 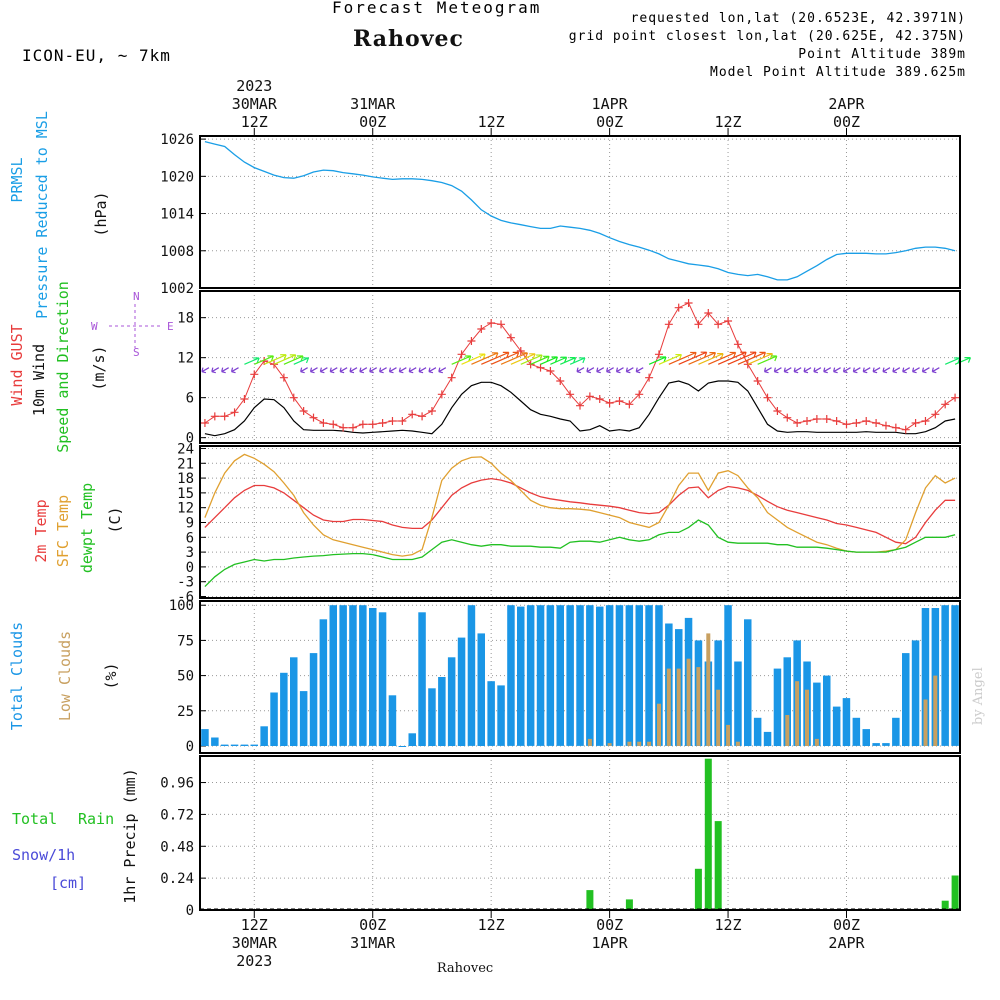 I want to click on dewpt-line, so click(x=580, y=553).